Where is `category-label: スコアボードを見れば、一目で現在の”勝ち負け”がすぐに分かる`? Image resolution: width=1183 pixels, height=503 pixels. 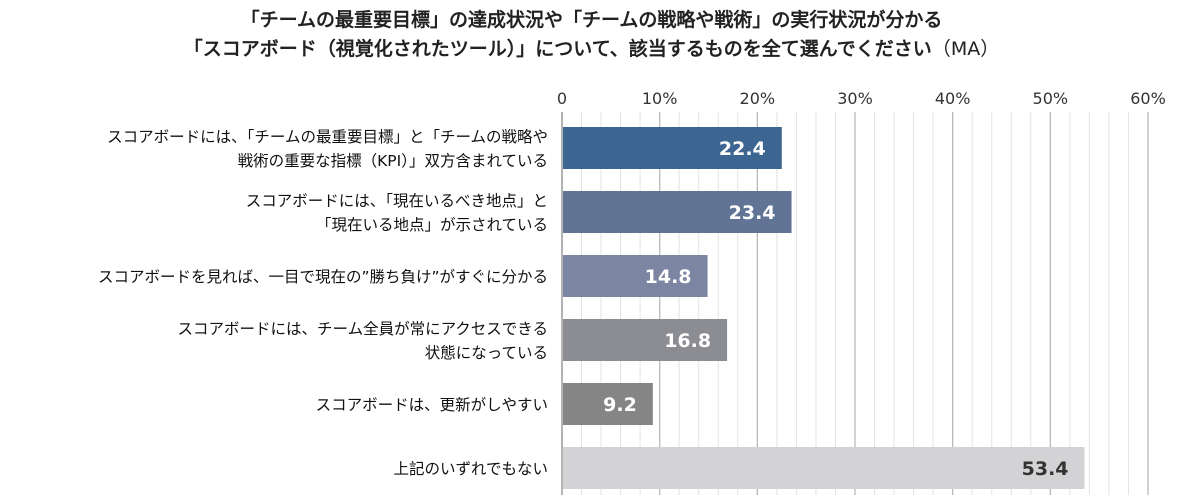
category-label: スコアボードを見れば、一目で現在の”勝ち負け”がすぐに分かる is located at coordinates (323, 277).